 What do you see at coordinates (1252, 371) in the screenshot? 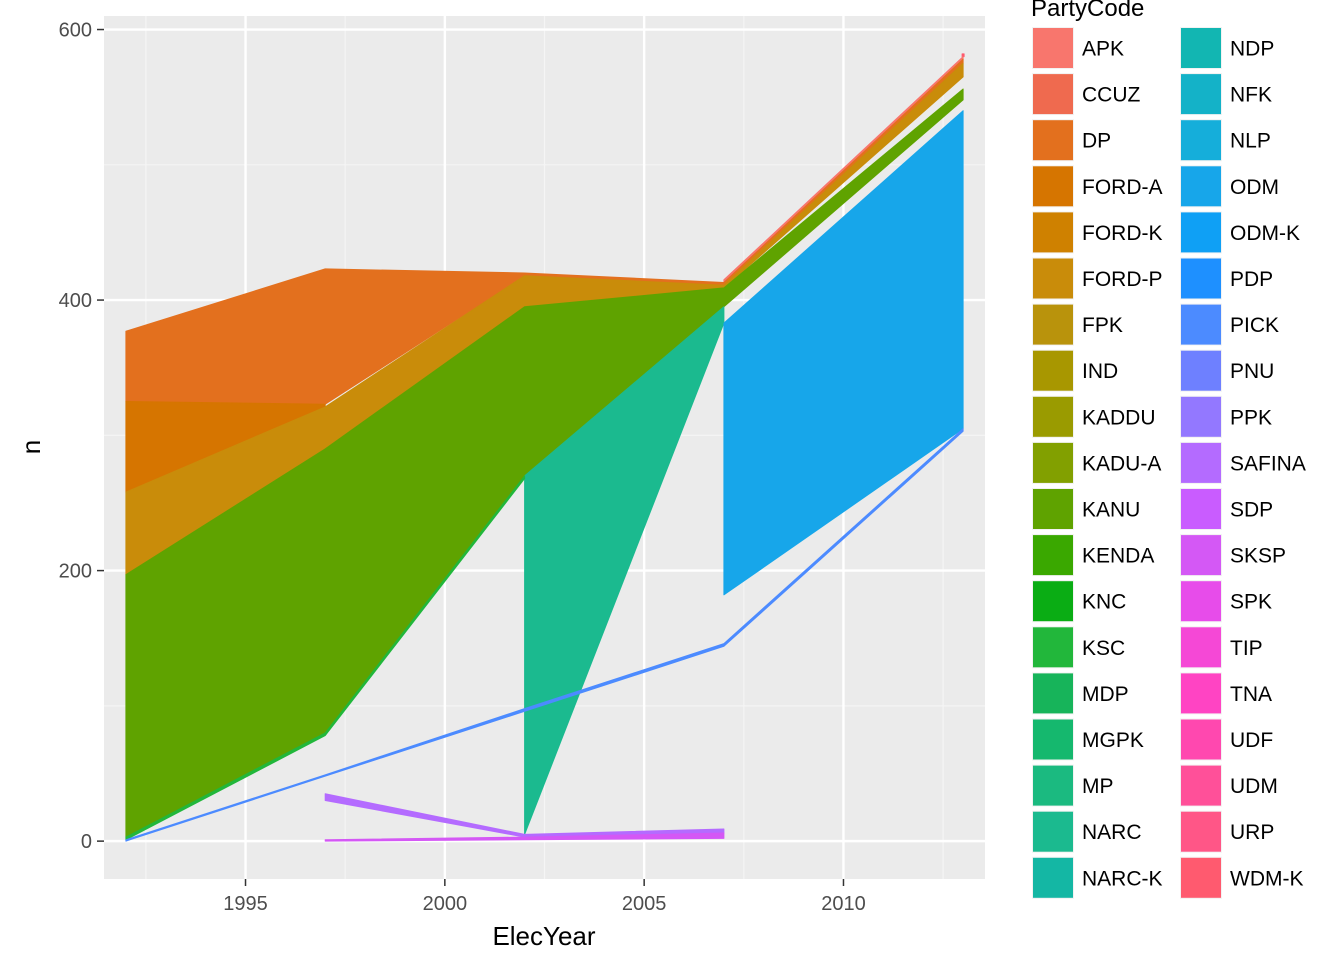
I see `legend-label: PNU` at bounding box center [1252, 371].